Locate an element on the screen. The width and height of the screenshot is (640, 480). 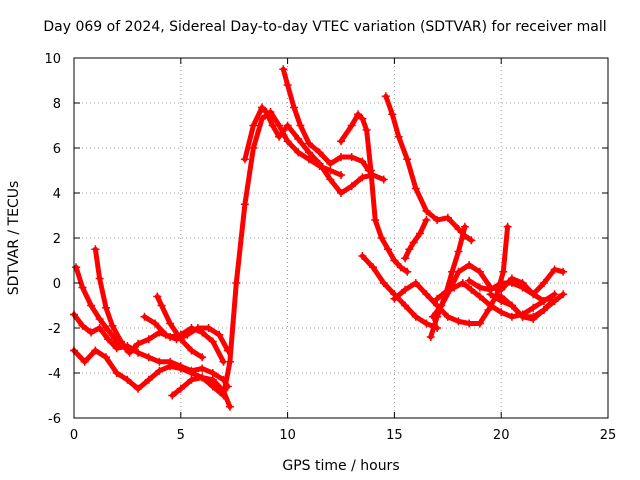
y-tick-label: 0 is located at coordinates (57, 284).